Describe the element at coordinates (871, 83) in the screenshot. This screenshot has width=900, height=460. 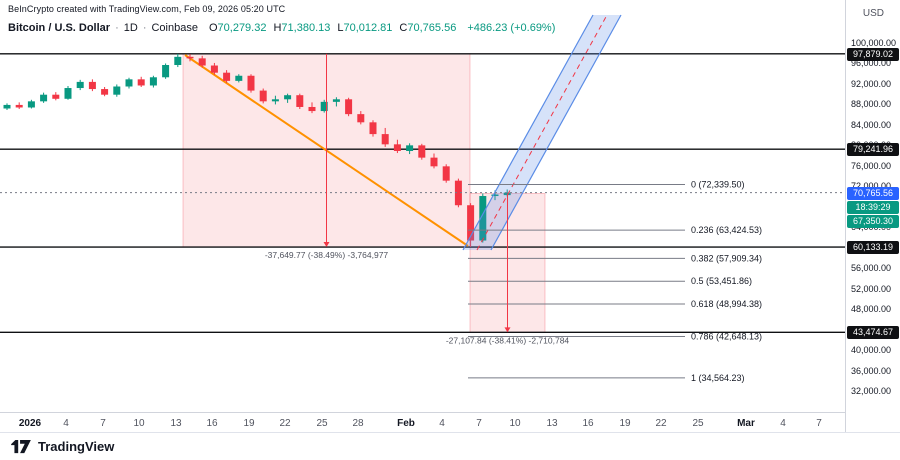
I see `price-axis-tick: 92,000.00` at that location.